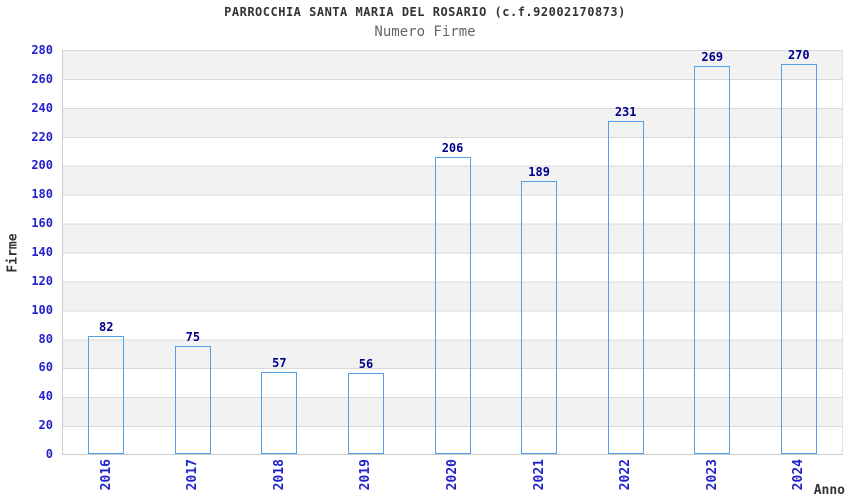 Image resolution: width=850 pixels, height=500 pixels. What do you see at coordinates (453, 475) in the screenshot?
I see `x-tick-label: 2020` at bounding box center [453, 475].